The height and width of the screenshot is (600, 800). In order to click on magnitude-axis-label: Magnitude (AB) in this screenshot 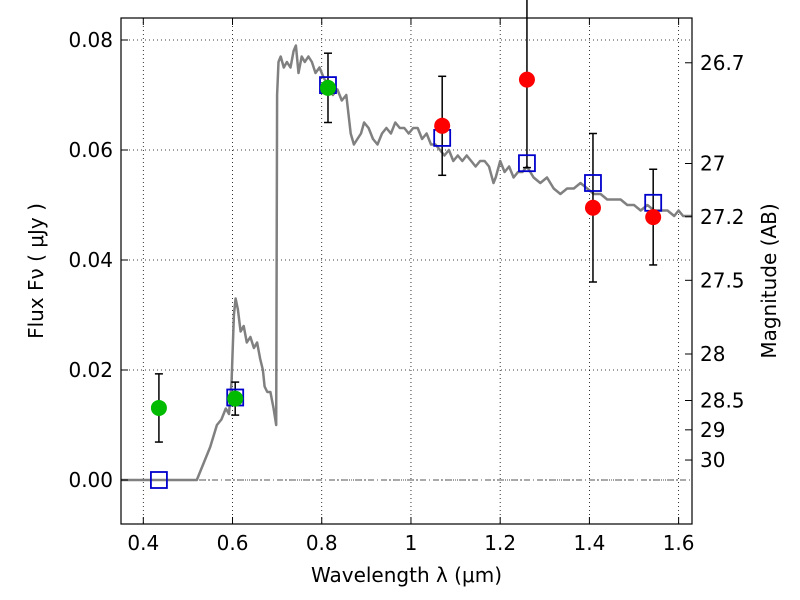, I will do `click(769, 280)`.